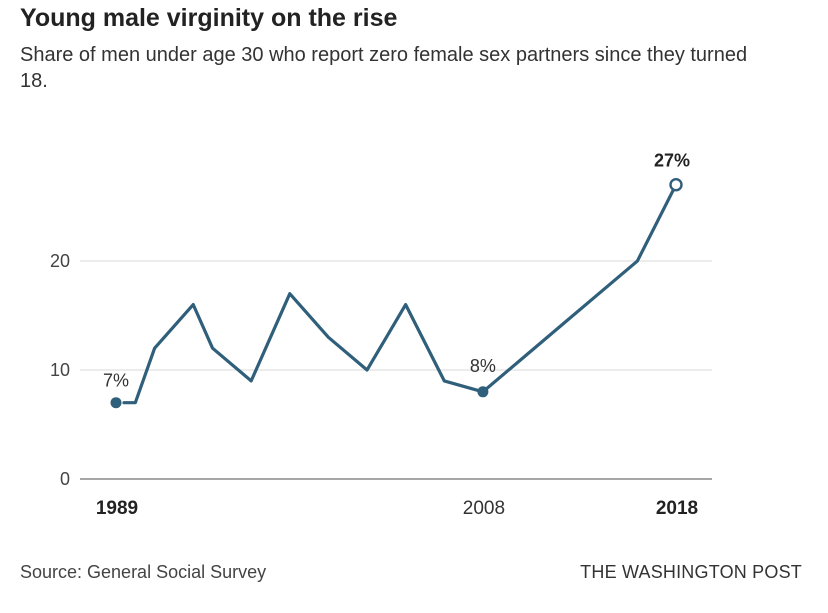 The height and width of the screenshot is (613, 828). What do you see at coordinates (691, 572) in the screenshot?
I see `publisher-credit: THE WASHINGTON POST` at bounding box center [691, 572].